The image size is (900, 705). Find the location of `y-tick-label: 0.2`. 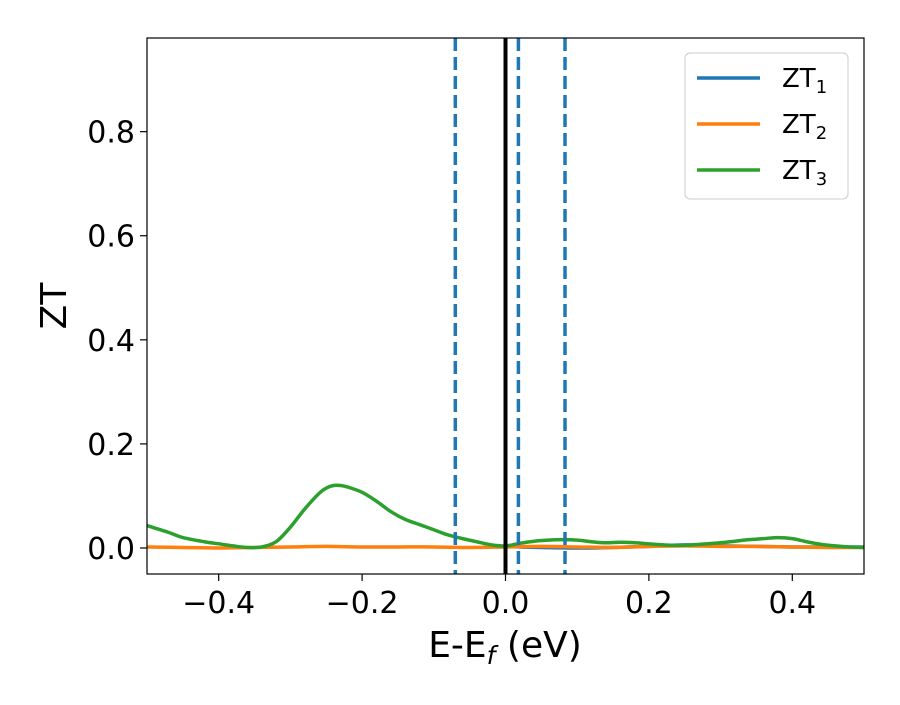

y-tick-label: 0.2 is located at coordinates (111, 445).